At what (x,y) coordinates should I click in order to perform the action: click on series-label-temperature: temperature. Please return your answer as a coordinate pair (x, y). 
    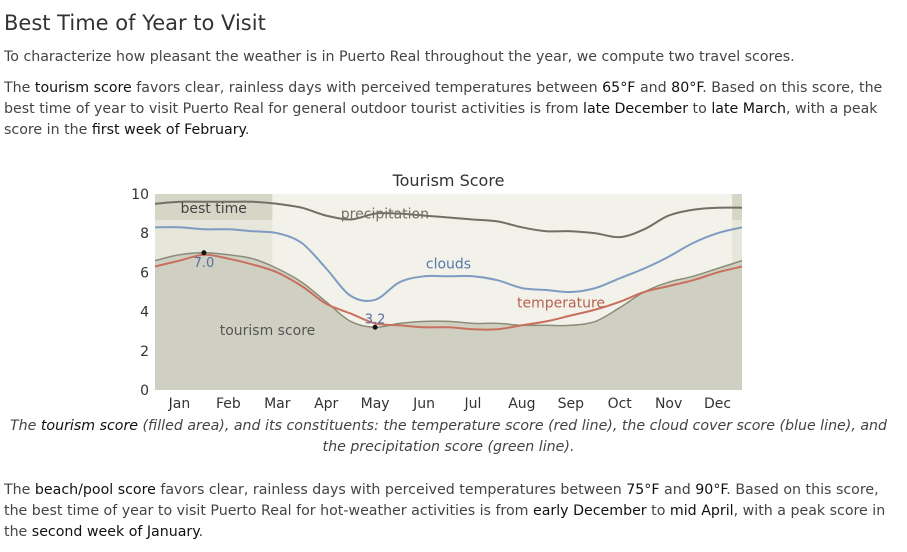
    Looking at the image, I should click on (561, 304).